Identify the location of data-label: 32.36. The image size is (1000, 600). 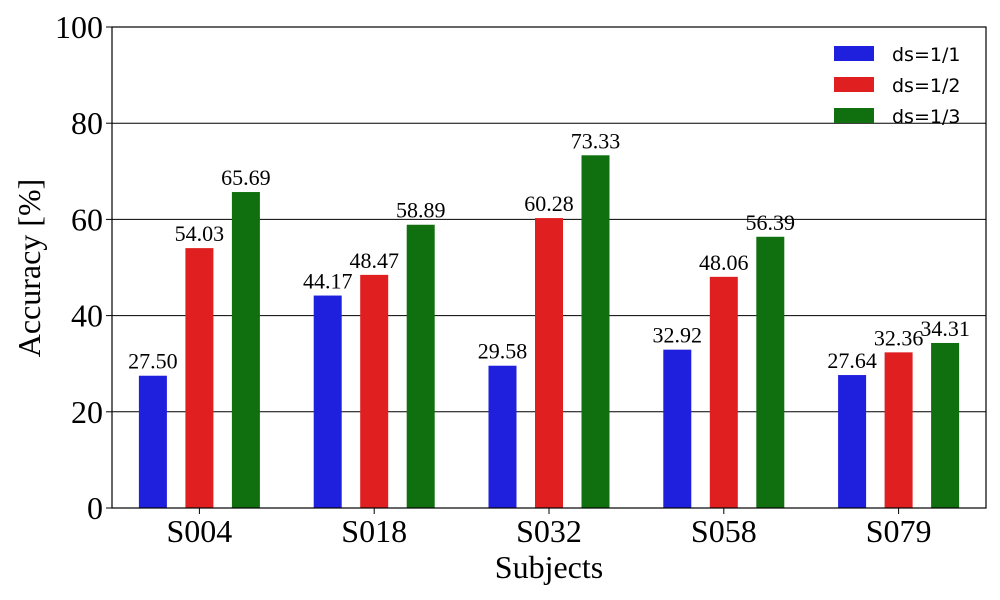
(899, 337).